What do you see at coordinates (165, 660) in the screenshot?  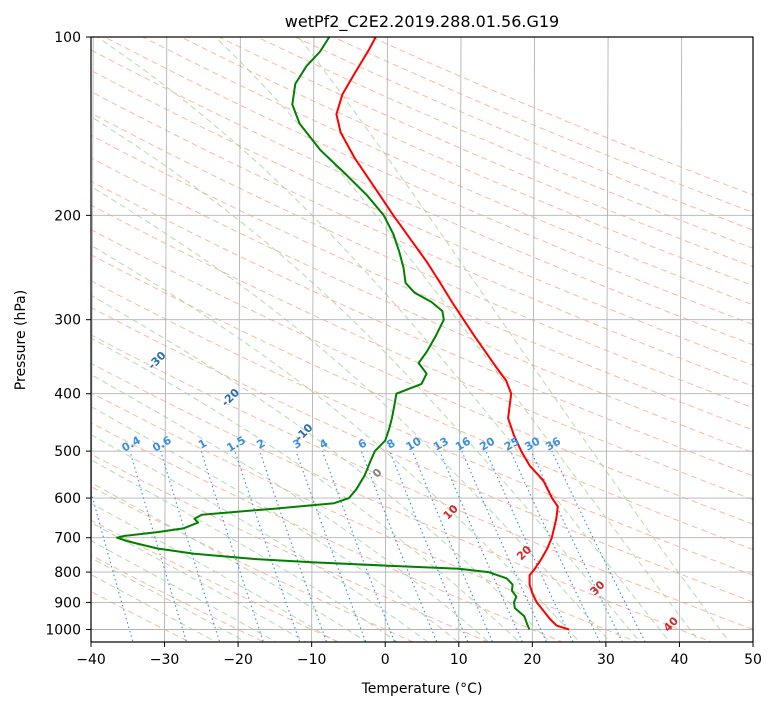 I see `x-tick-label: −30` at bounding box center [165, 660].